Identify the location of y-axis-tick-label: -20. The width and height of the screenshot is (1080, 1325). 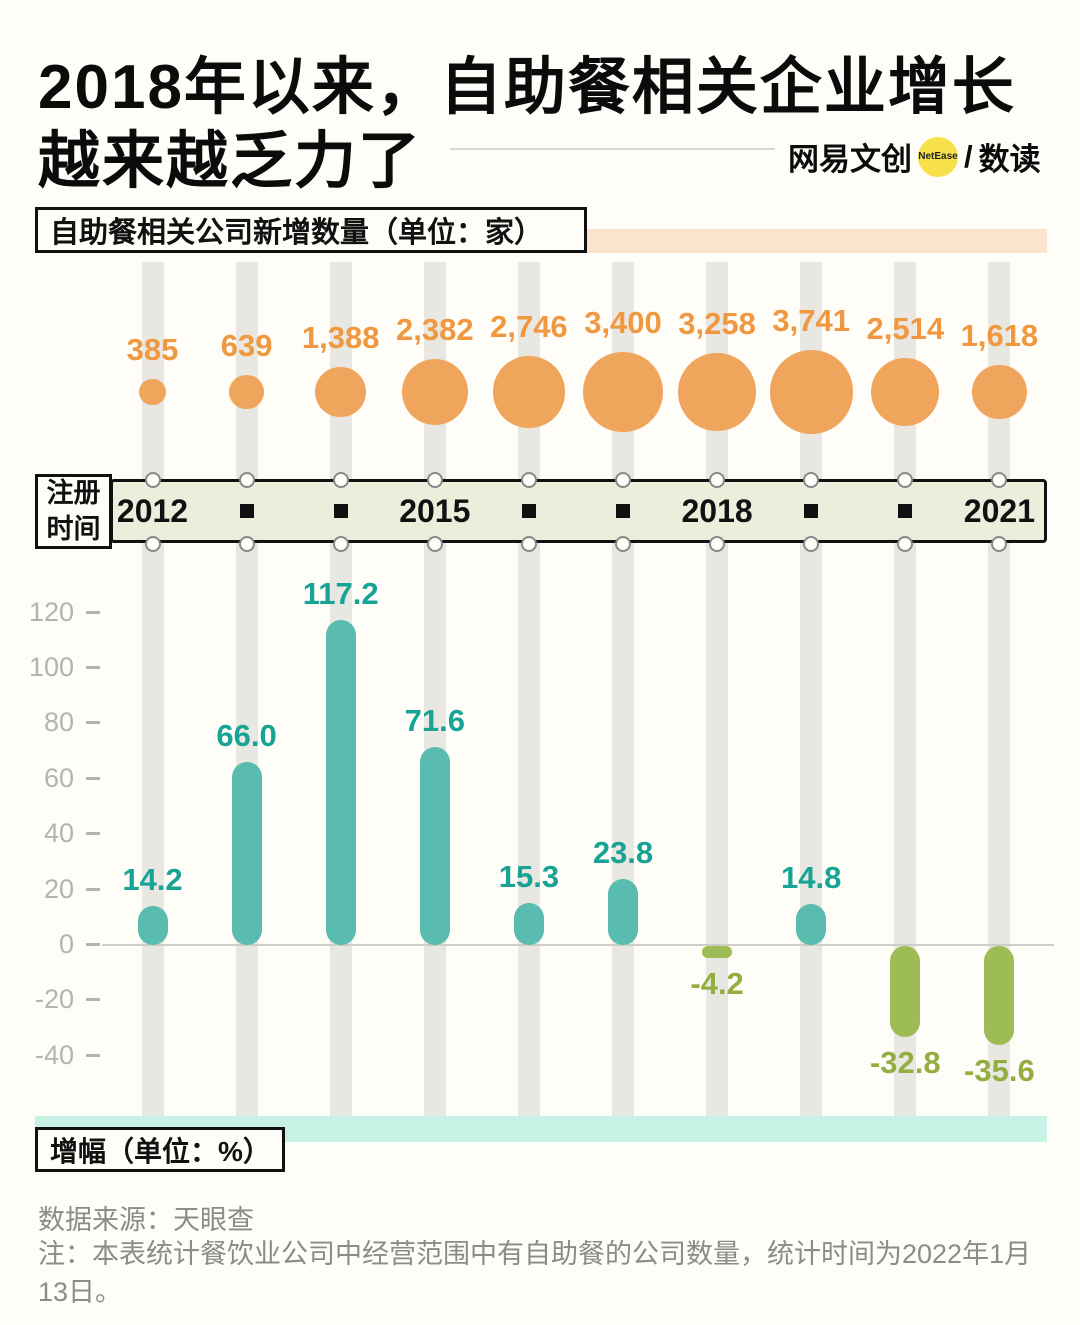
(54, 999).